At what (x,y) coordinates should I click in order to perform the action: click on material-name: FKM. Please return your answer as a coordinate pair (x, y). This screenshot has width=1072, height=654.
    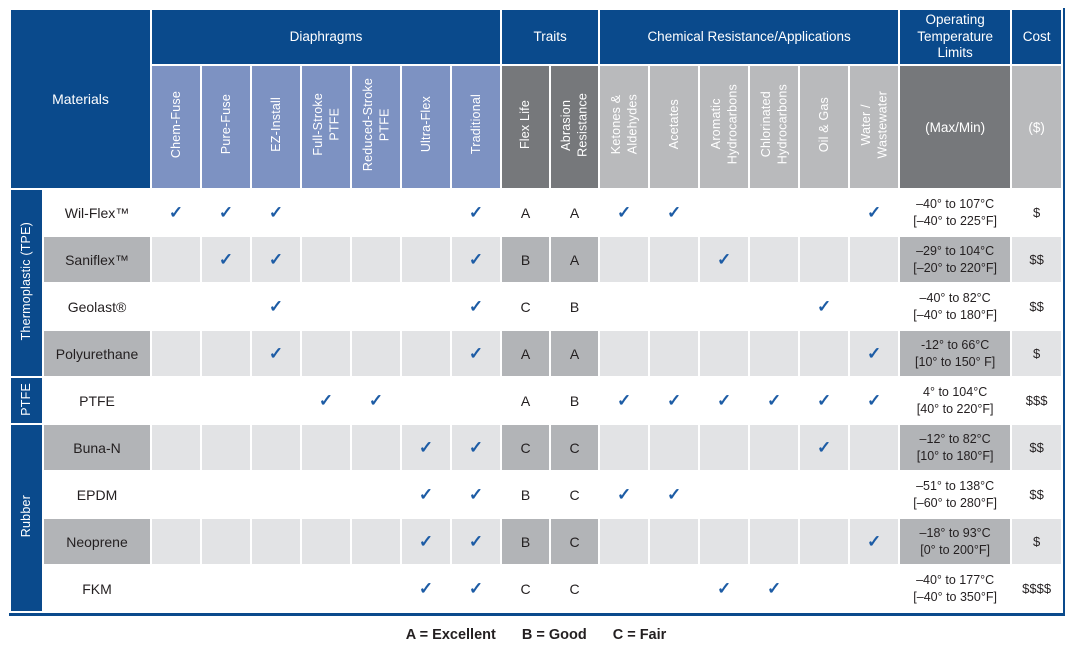
    Looking at the image, I should click on (97, 588).